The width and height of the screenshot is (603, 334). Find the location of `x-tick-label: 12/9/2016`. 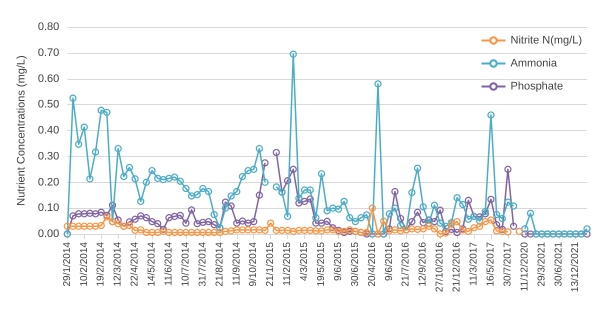

x-tick-label: 12/9/2016 is located at coordinates (423, 264).